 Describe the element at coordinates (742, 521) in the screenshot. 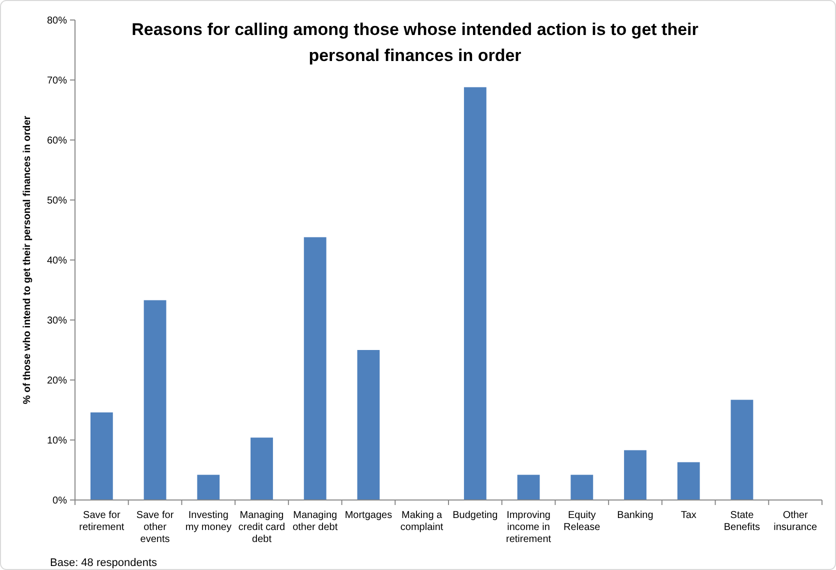

I see `x-tick-label: State Benefits` at that location.